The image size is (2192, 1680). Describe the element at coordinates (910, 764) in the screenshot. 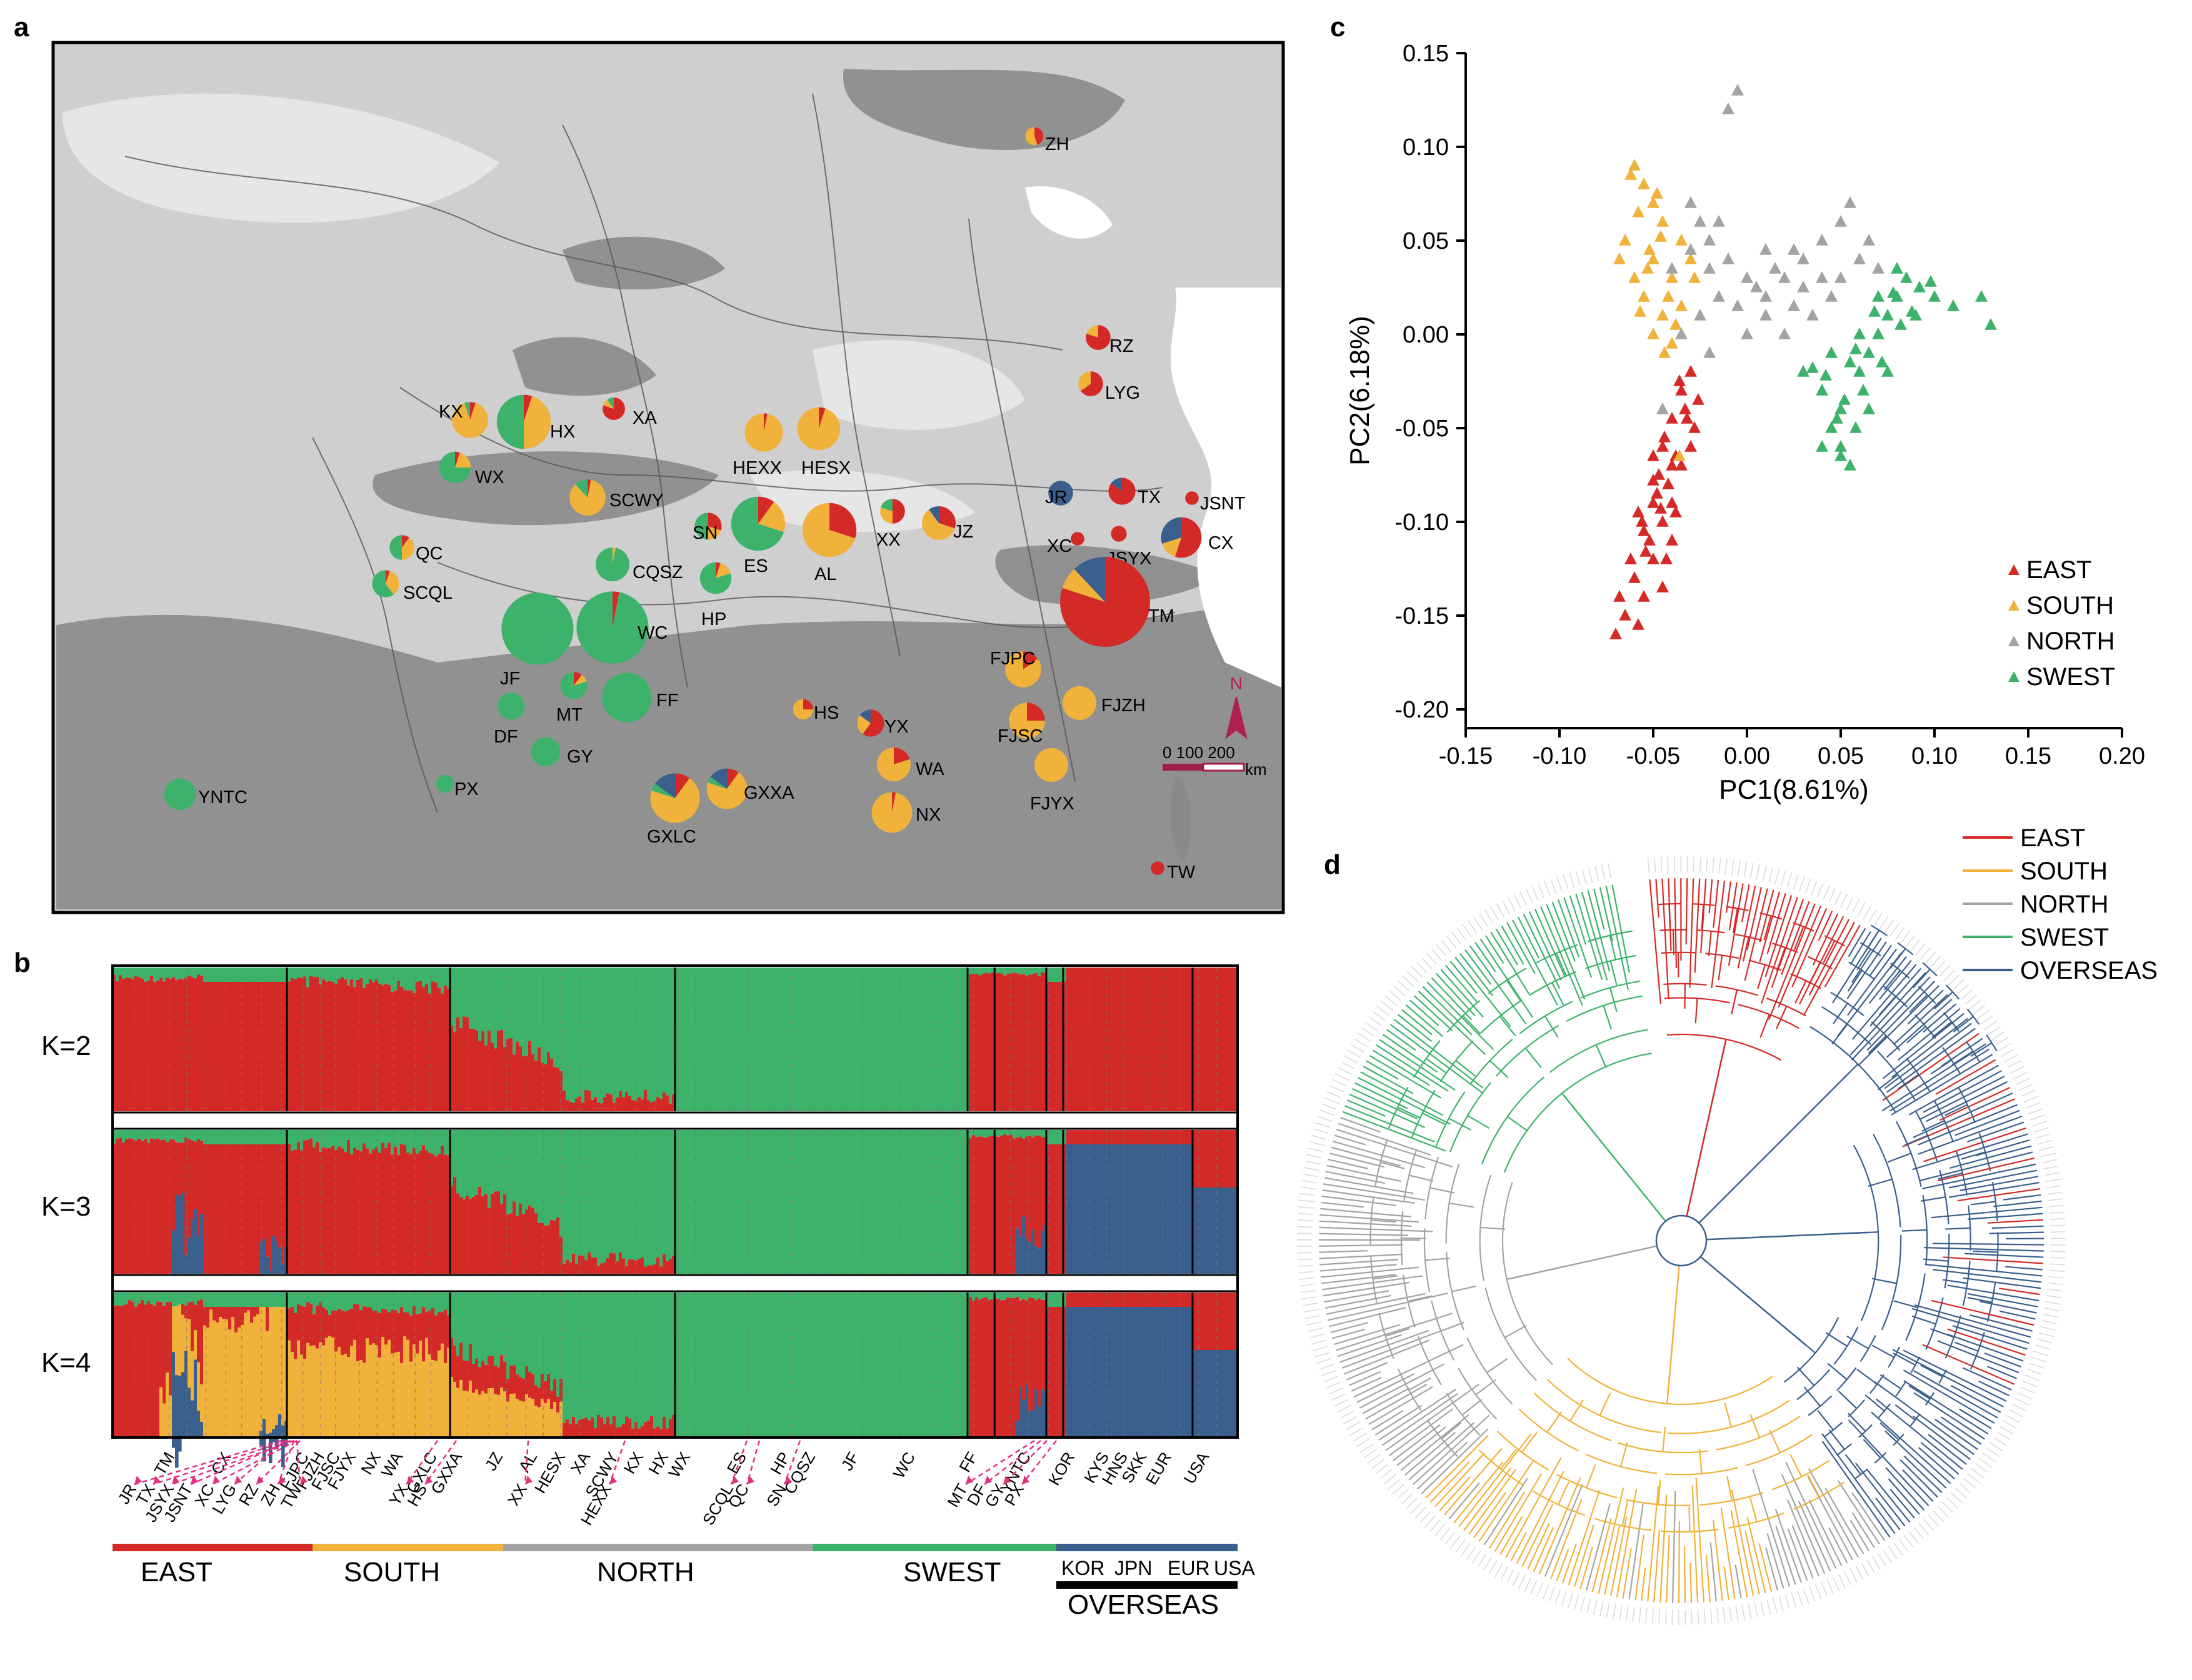

I see `map-pie-wa: WA` at that location.